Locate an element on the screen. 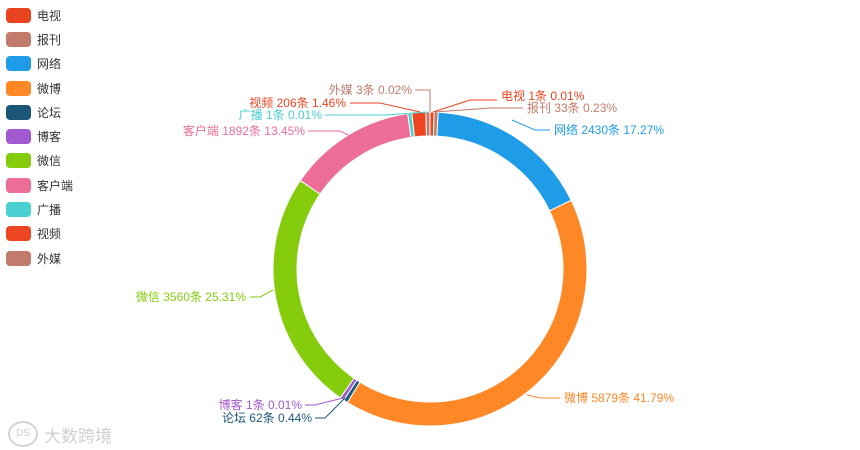 The image size is (860, 450). legend-label: 微博 is located at coordinates (49, 88).